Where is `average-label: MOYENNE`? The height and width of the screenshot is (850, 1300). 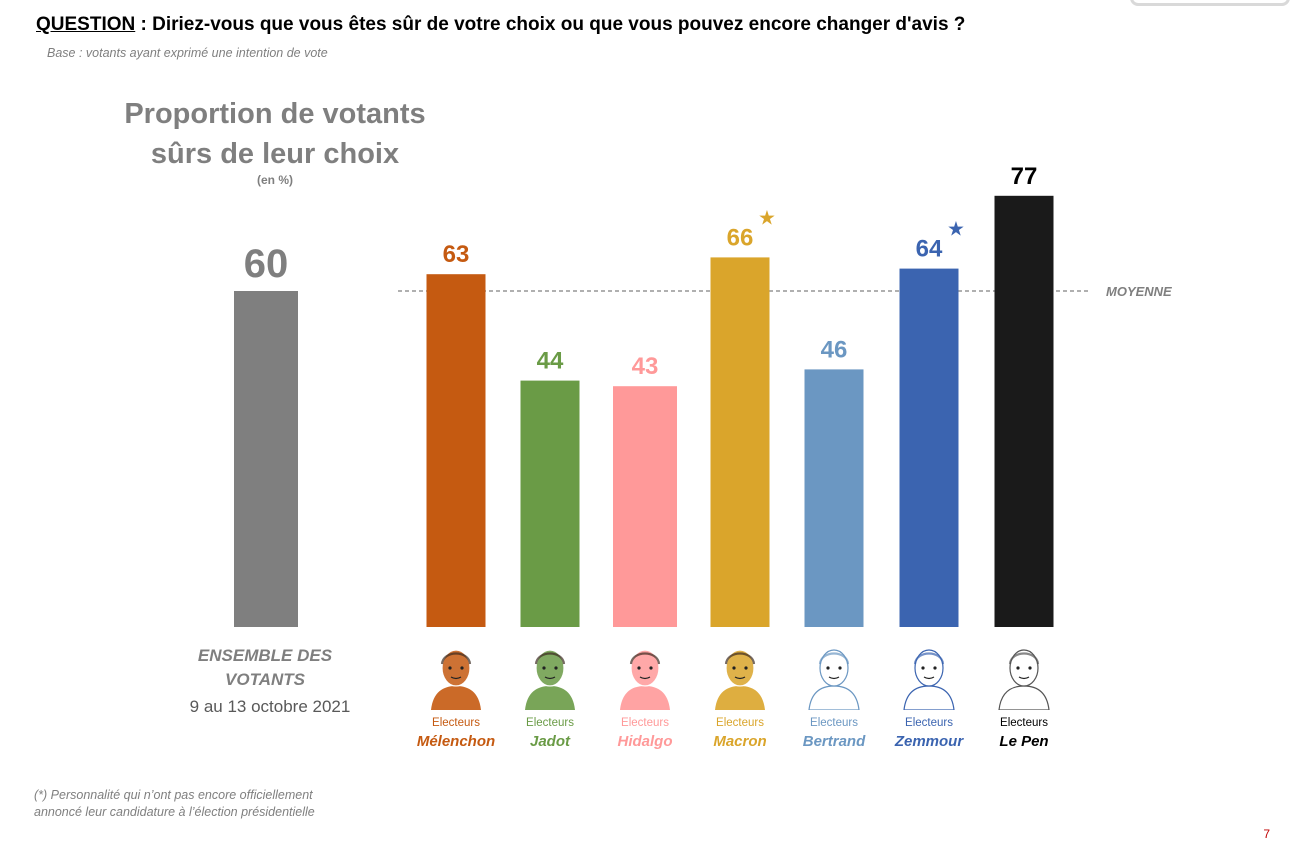 average-label: MOYENNE is located at coordinates (1139, 291).